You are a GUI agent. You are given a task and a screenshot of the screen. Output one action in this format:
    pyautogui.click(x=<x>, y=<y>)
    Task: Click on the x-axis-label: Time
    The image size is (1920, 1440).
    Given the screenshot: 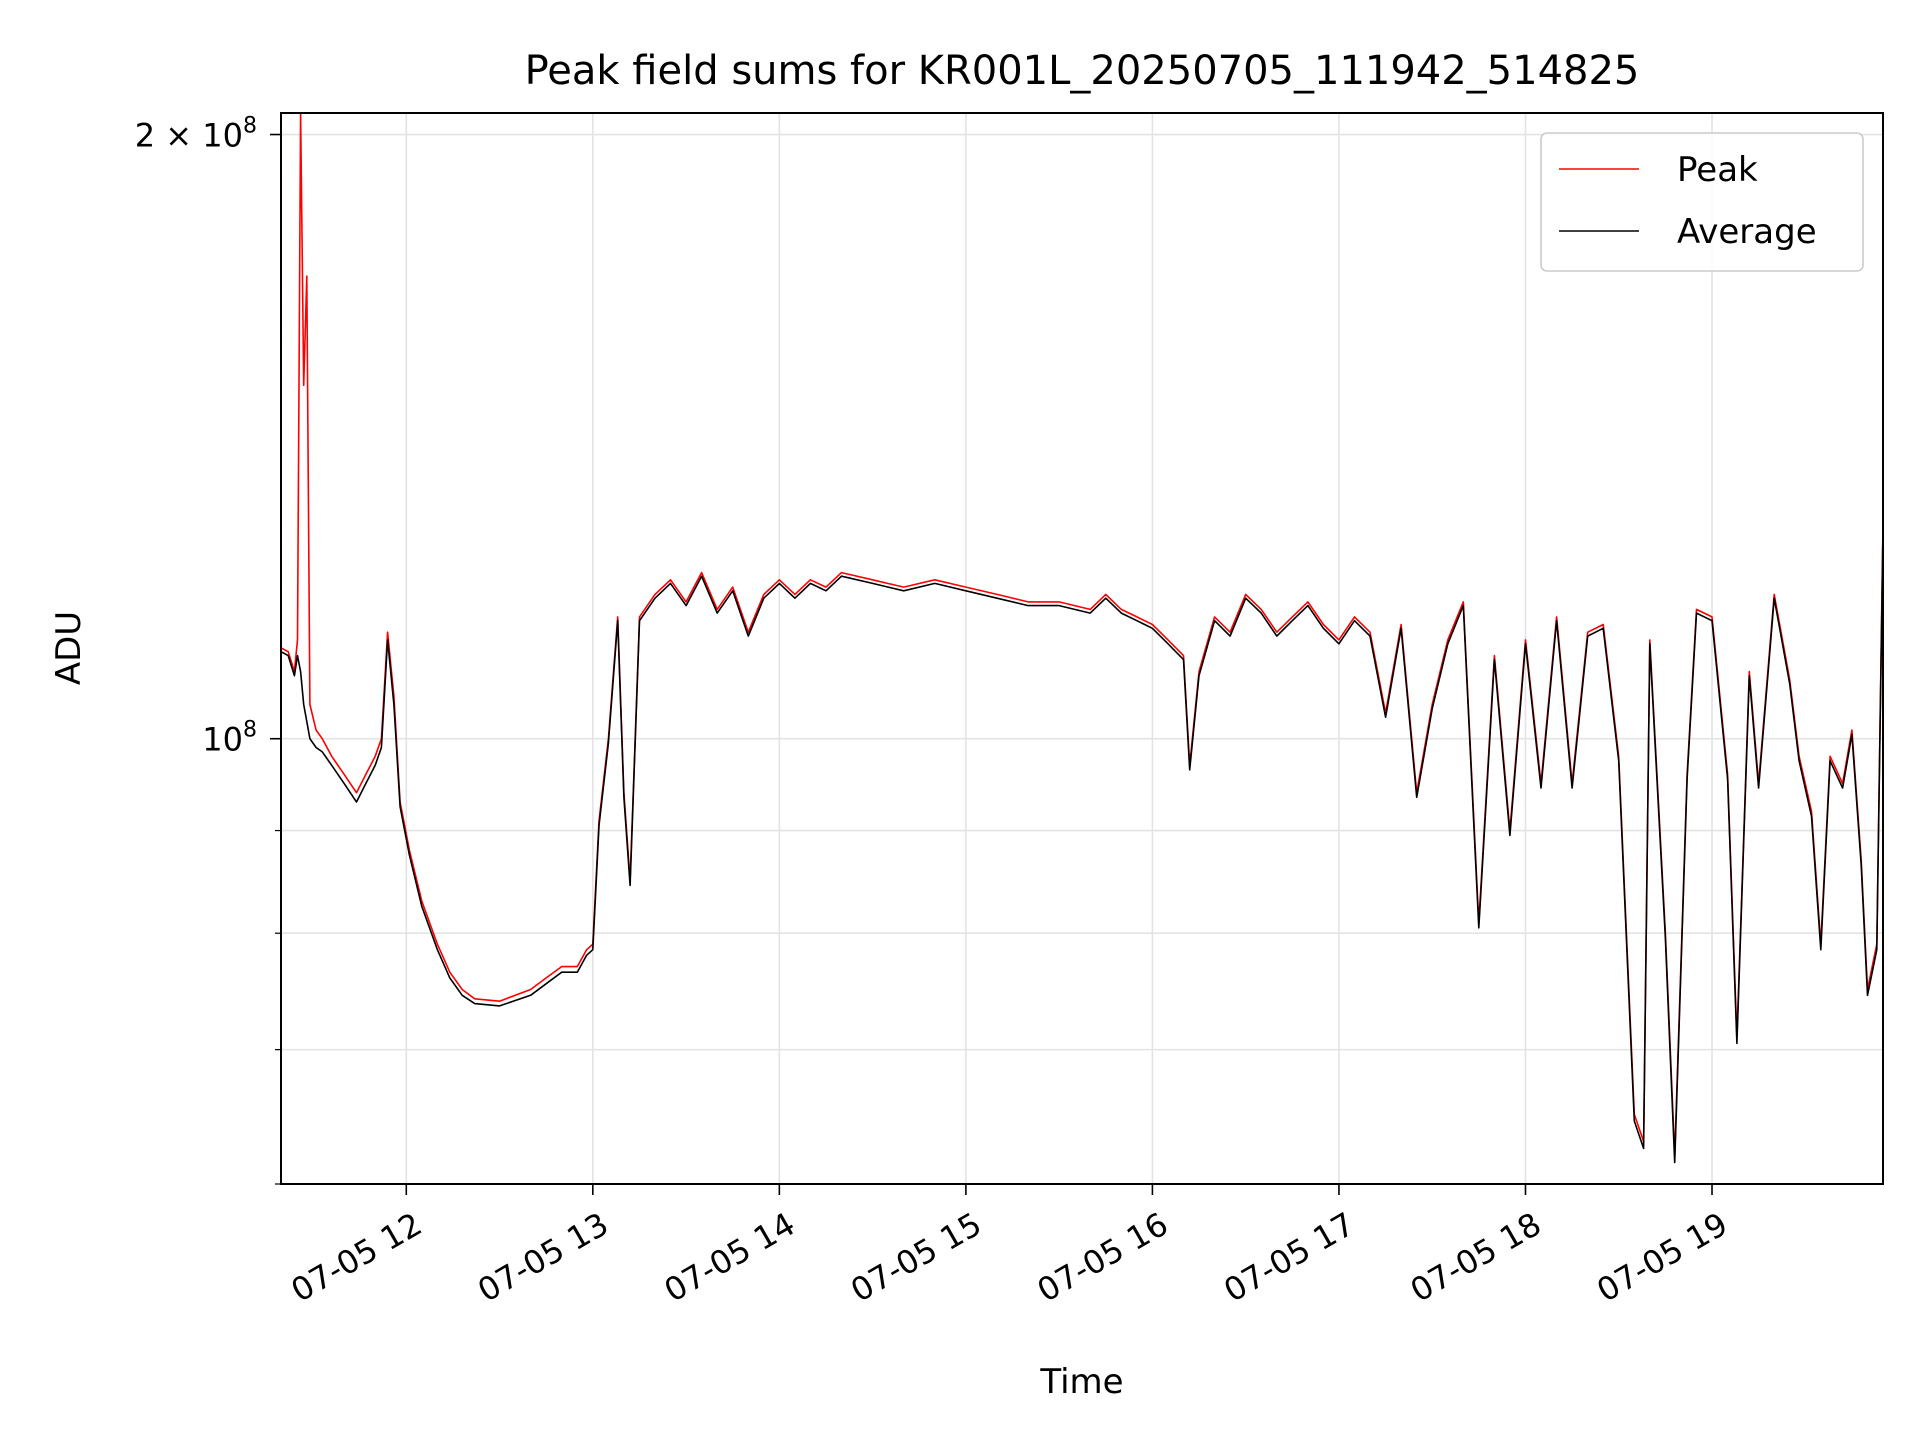 What is the action you would take?
    pyautogui.click(x=1081, y=1382)
    